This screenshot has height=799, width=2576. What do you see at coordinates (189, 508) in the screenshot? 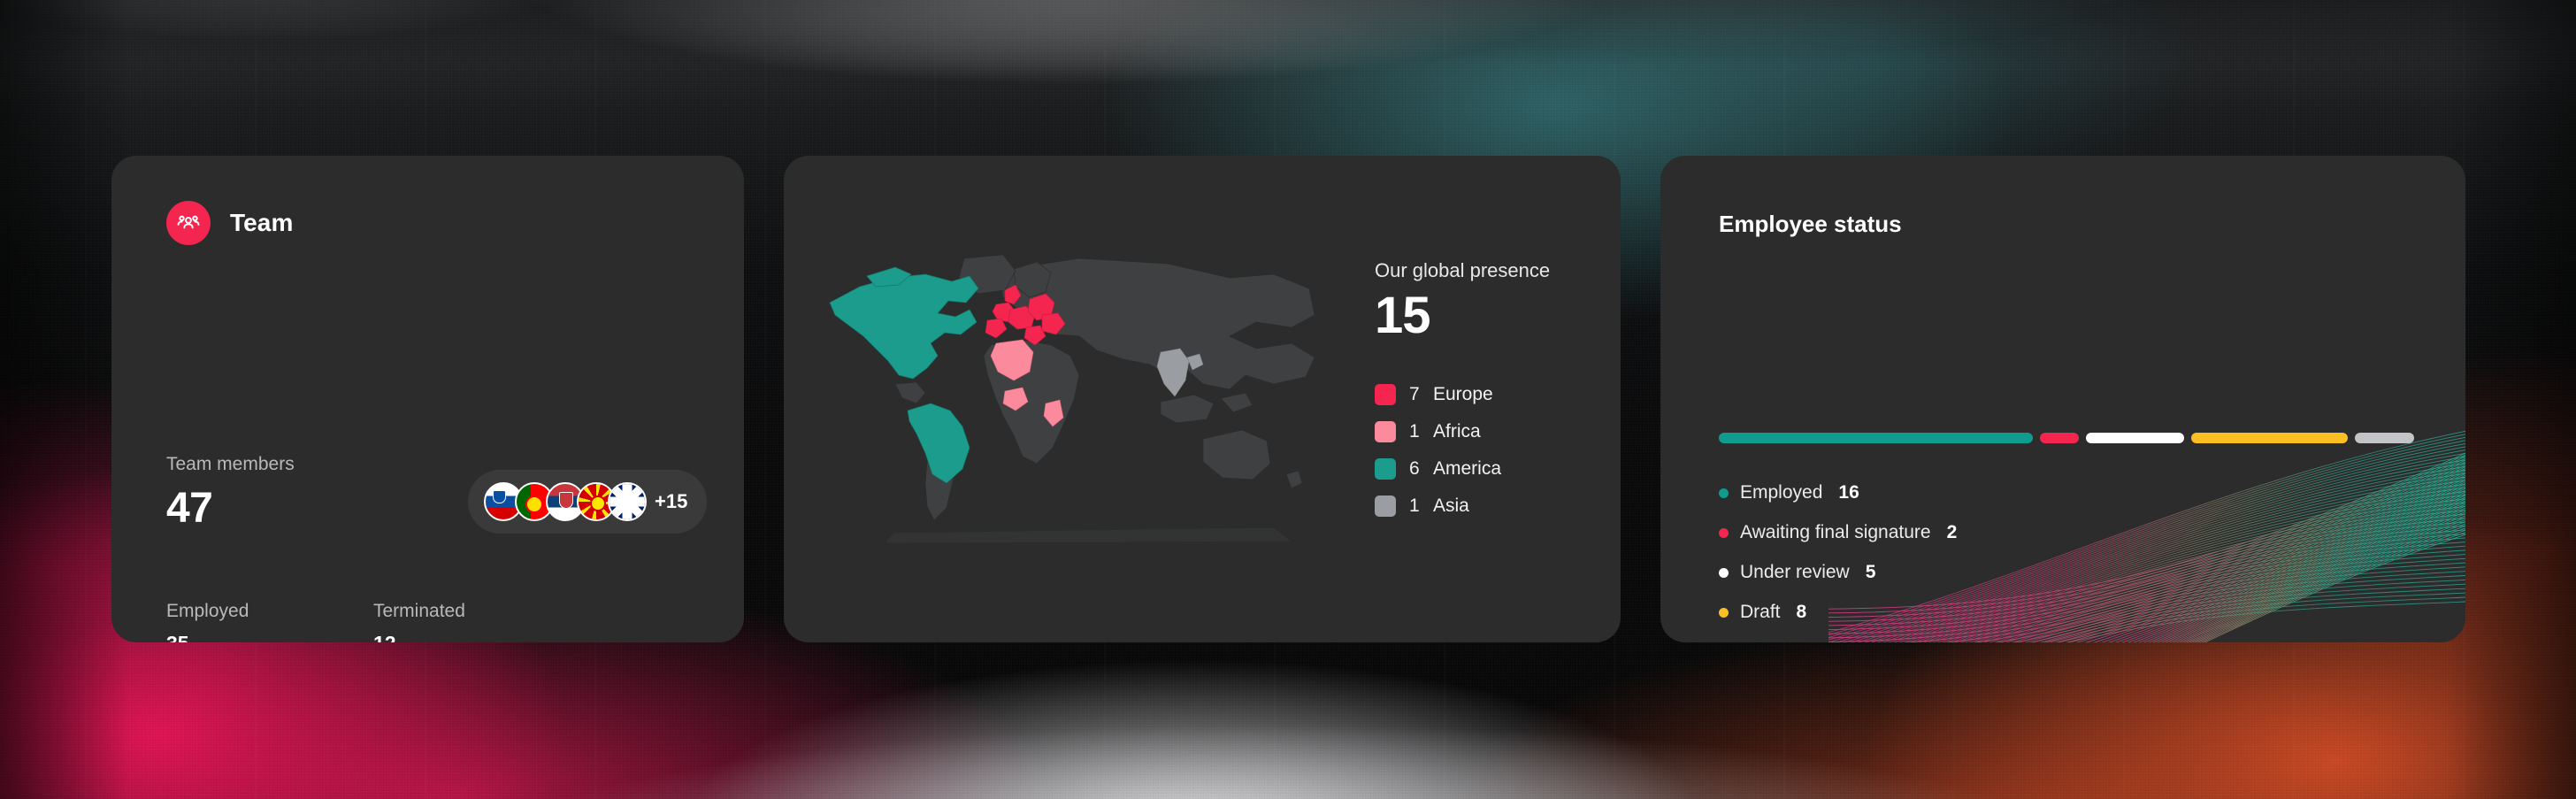
I see `team-members-value: 47` at bounding box center [189, 508].